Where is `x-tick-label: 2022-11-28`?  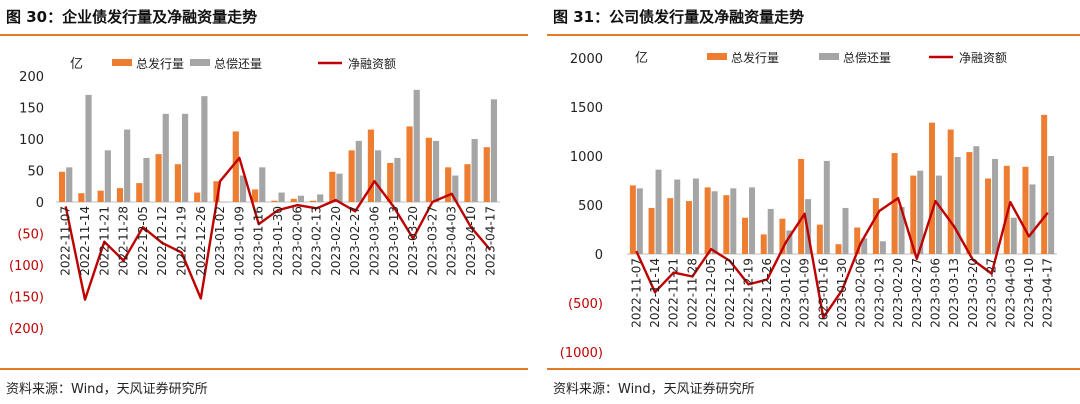 x-tick-label: 2022-11-28 is located at coordinates (124, 241).